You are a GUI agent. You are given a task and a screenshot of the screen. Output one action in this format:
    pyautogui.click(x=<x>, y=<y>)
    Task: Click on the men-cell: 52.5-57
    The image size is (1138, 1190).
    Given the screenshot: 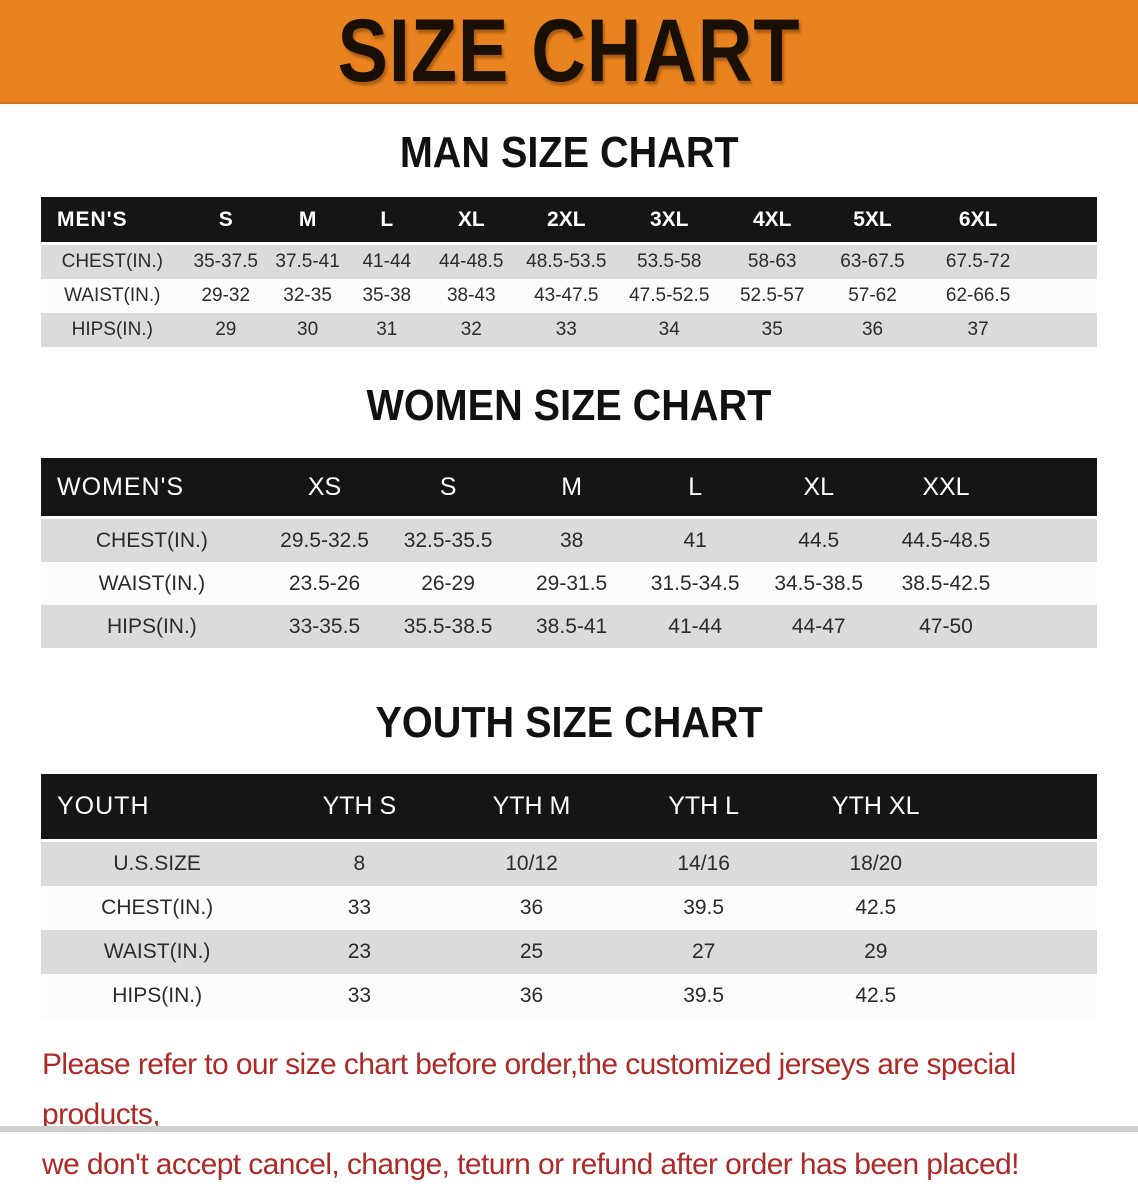 What is the action you would take?
    pyautogui.click(x=772, y=296)
    